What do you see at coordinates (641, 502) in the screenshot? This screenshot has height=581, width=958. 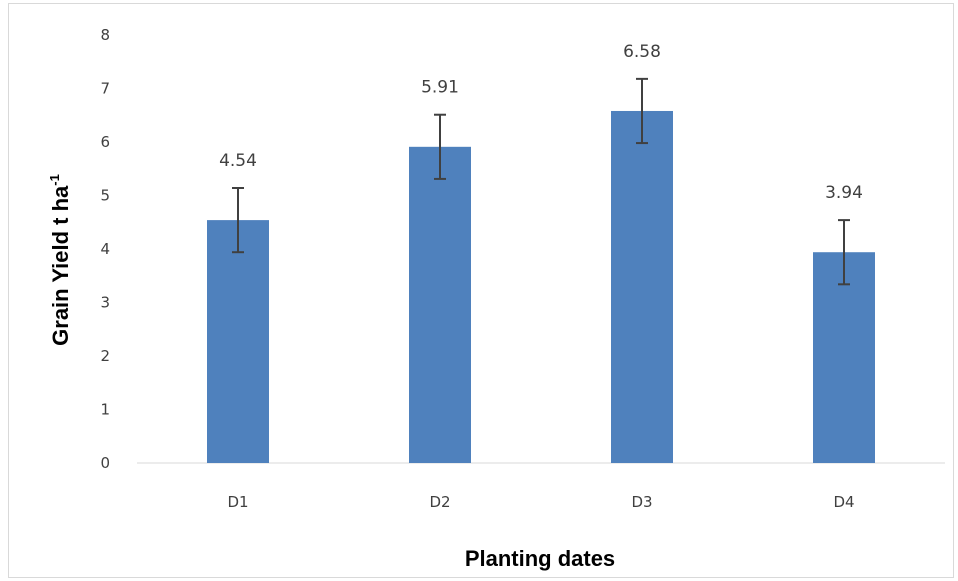 I see `x-tick-label: D3` at bounding box center [641, 502].